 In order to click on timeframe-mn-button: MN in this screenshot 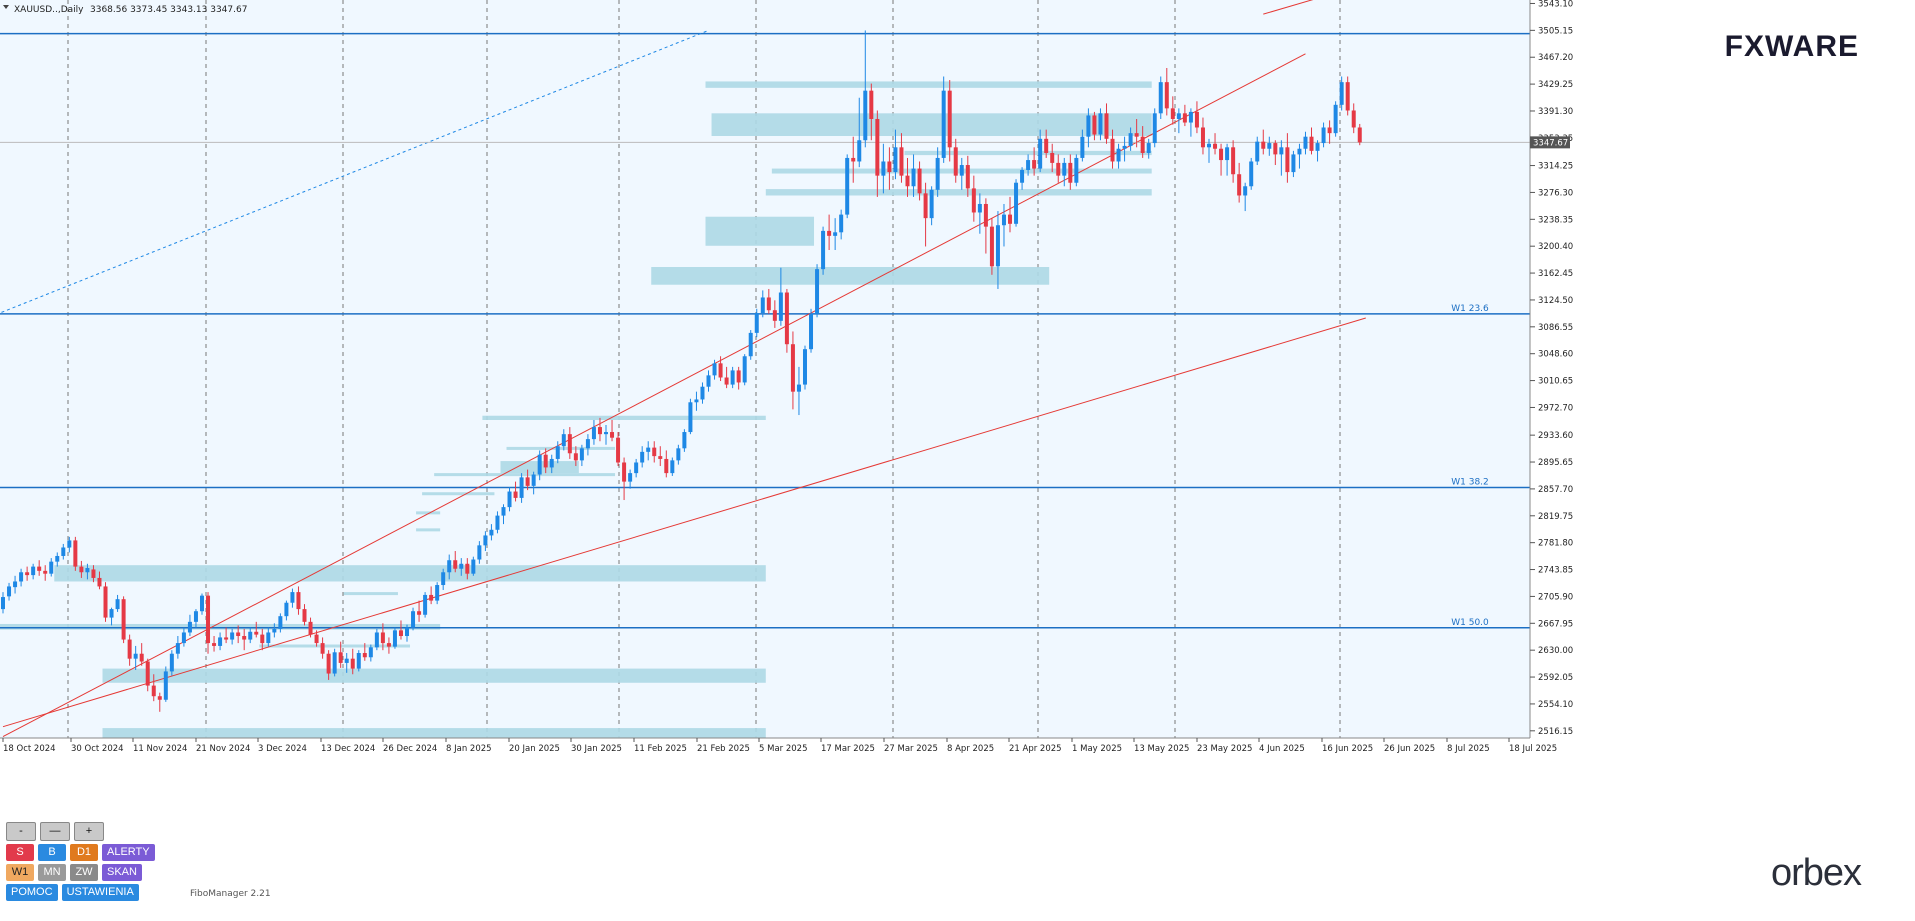, I will do `click(52, 872)`.